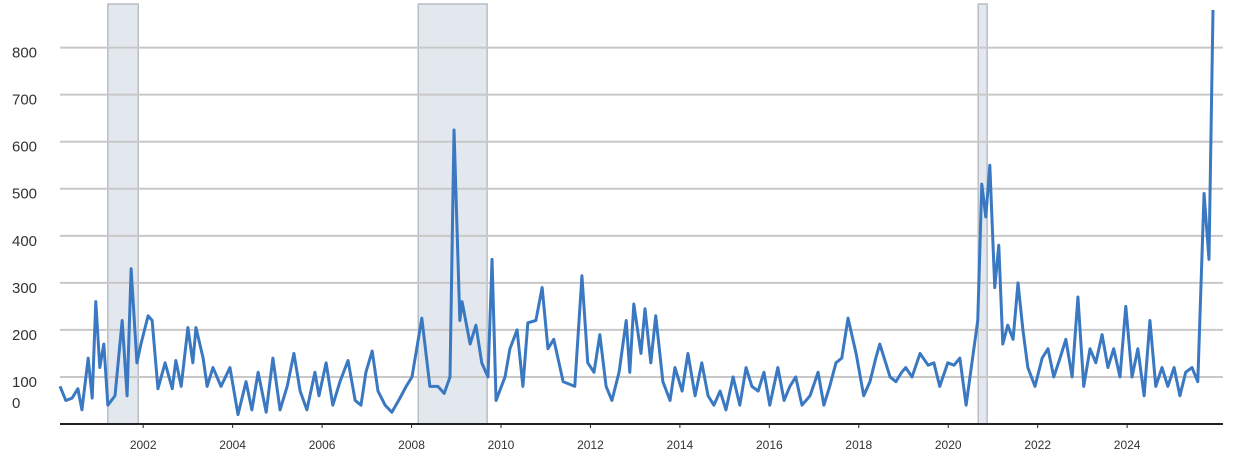 The image size is (1234, 454). What do you see at coordinates (948, 445) in the screenshot?
I see `x-tick-label: 2020` at bounding box center [948, 445].